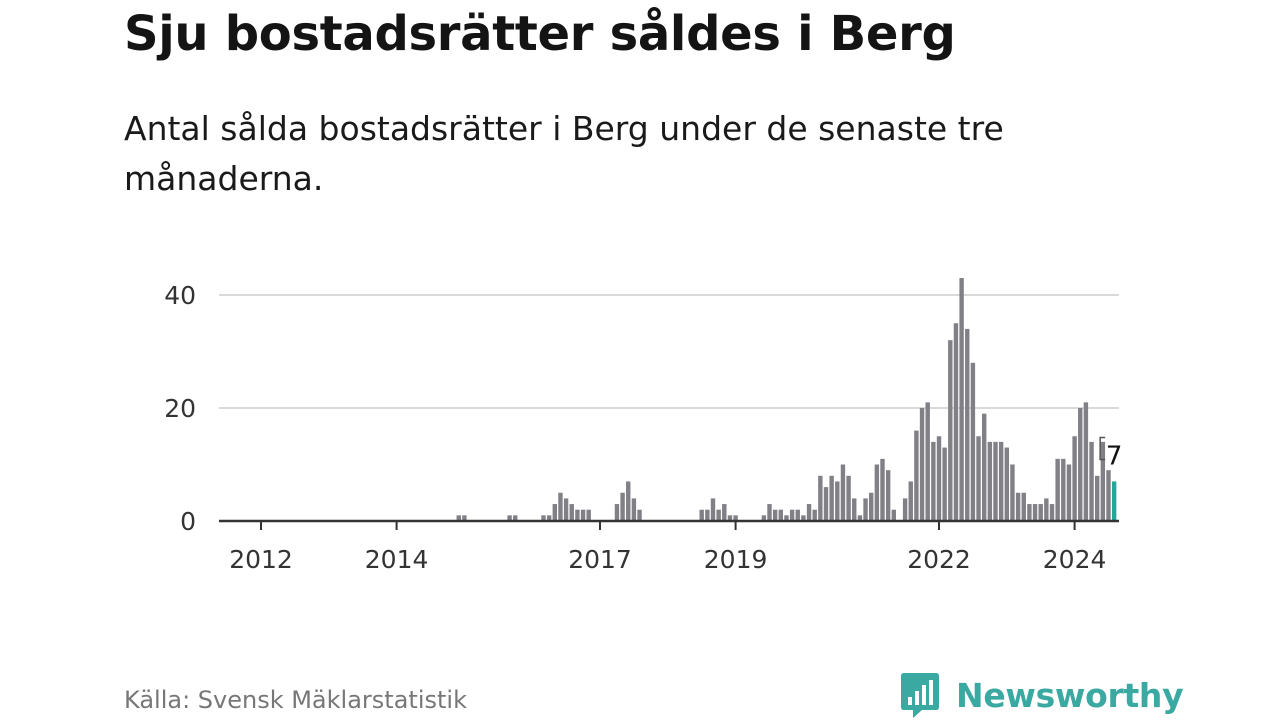 Image resolution: width=1280 pixels, height=720 pixels. Describe the element at coordinates (1102, 448) in the screenshot. I see `annotation-bracket` at that location.